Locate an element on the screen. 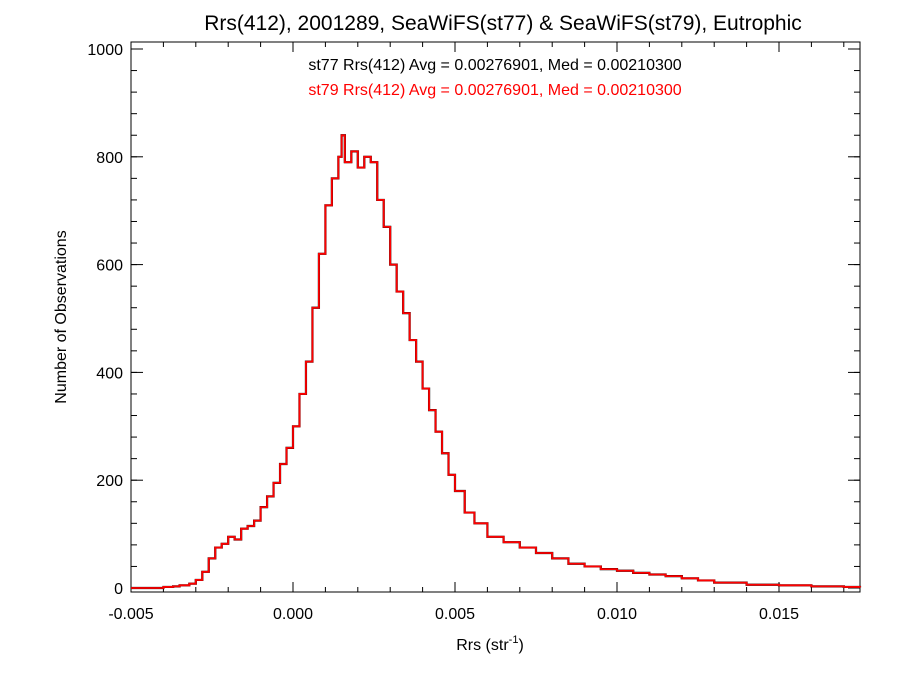 The height and width of the screenshot is (675, 900). x-tick-label: 0.015 is located at coordinates (779, 614).